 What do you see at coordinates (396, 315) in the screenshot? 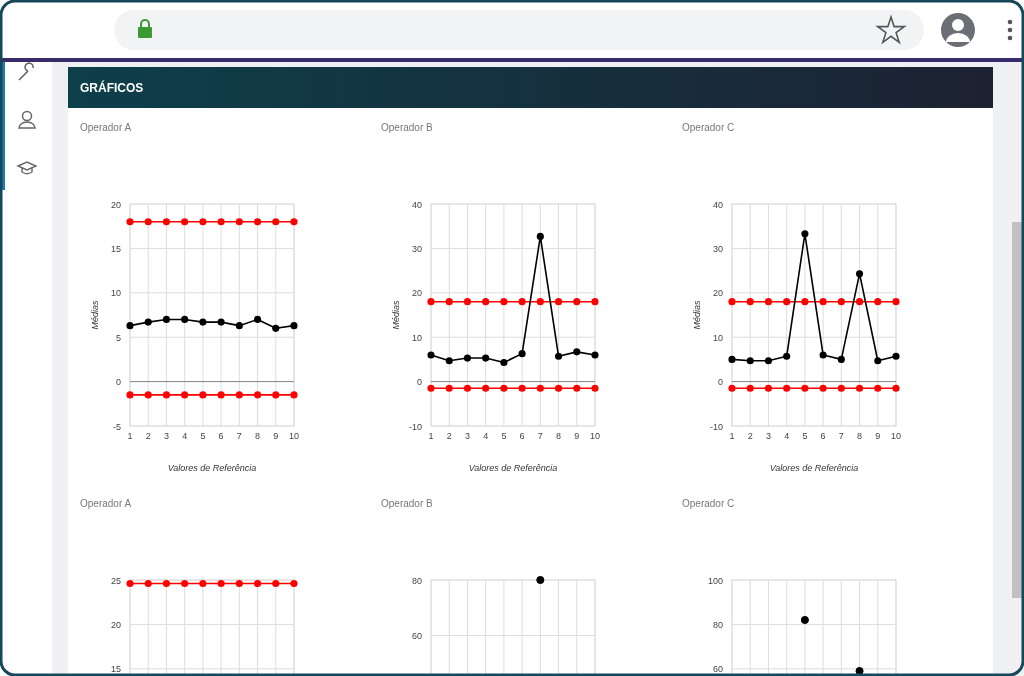
I see `y-axis-title: Médias` at bounding box center [396, 315].